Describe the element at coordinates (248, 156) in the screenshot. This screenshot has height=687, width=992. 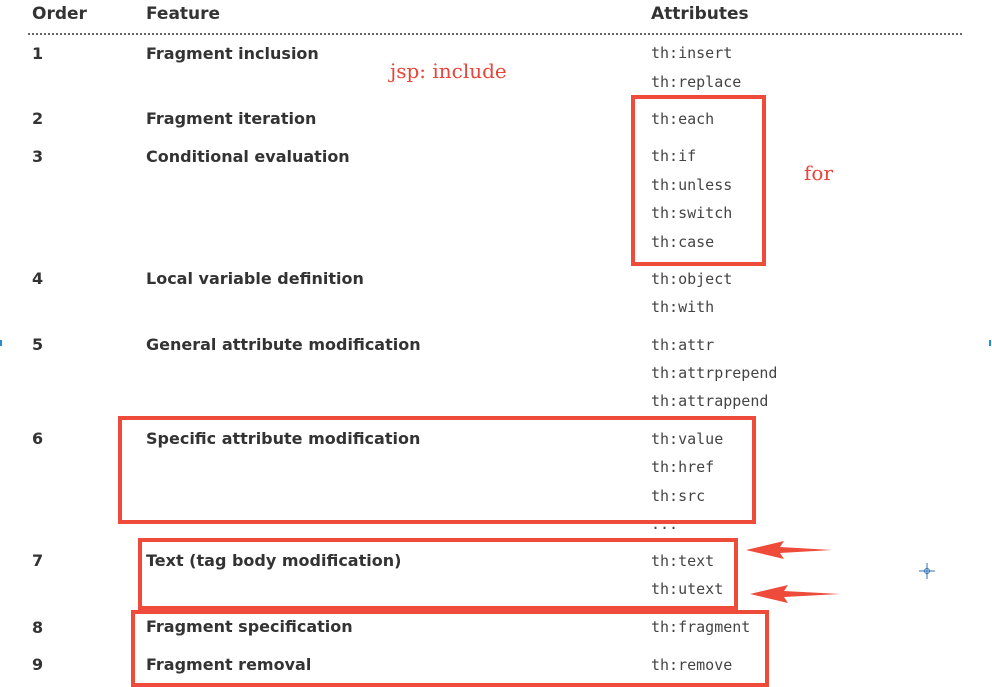
I see `row-3-feature: Conditional evaluation` at that location.